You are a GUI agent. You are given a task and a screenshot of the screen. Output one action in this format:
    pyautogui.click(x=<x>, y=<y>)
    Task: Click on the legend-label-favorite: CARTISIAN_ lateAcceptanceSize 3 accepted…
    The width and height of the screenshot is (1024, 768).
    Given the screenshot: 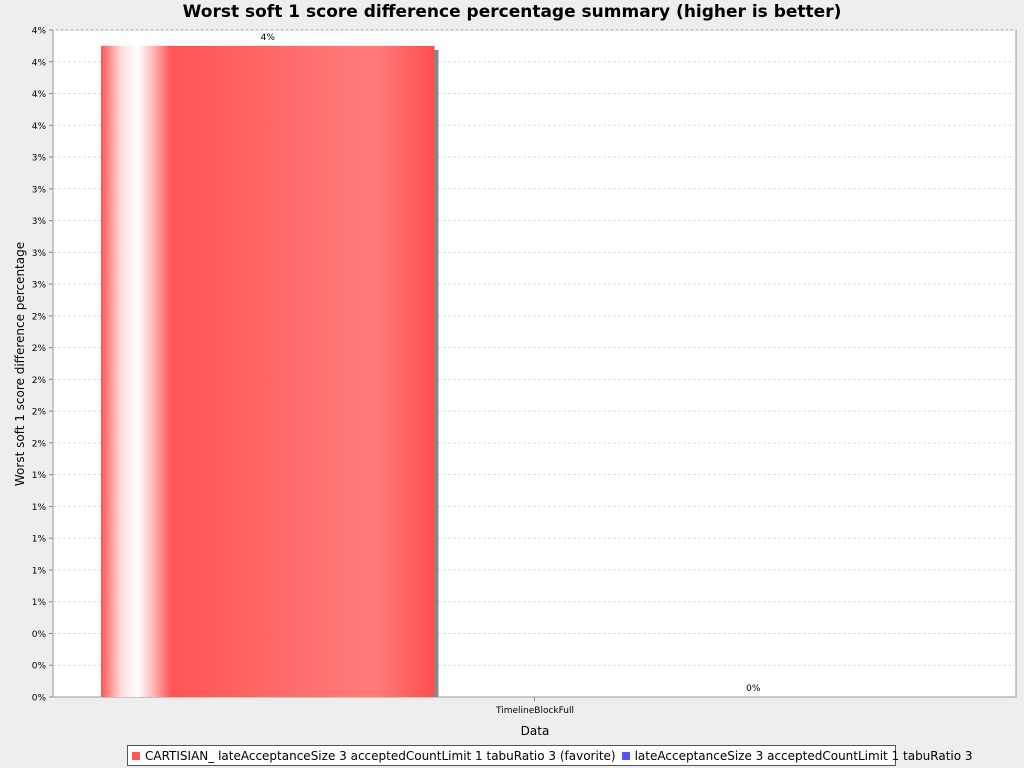 What is the action you would take?
    pyautogui.click(x=380, y=755)
    